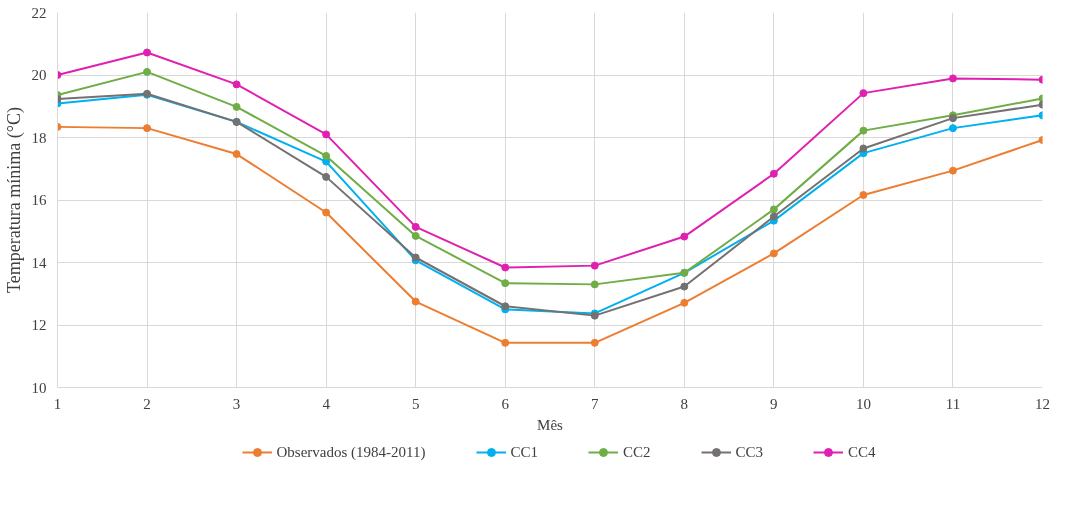 Image resolution: width=1092 pixels, height=521 pixels. I want to click on x-tick-label: 6, so click(505, 403).